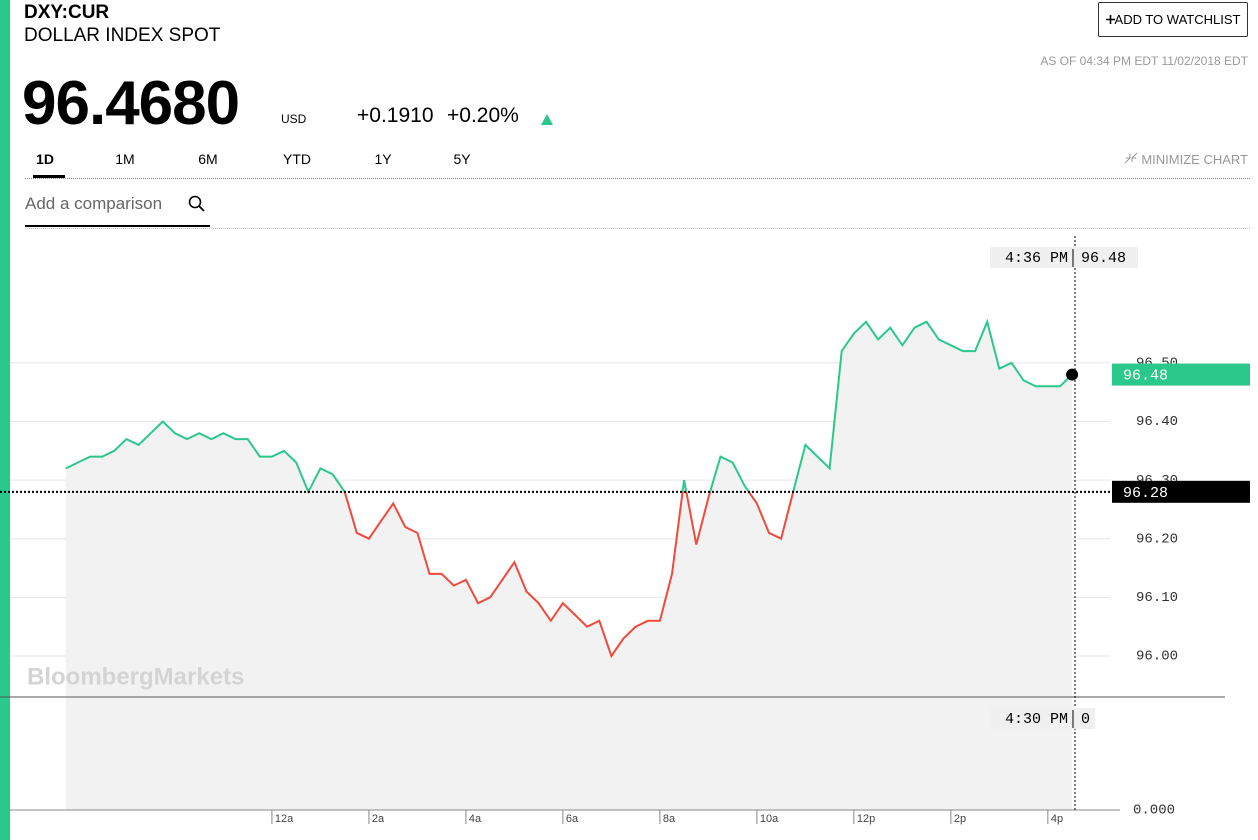 Image resolution: width=1258 pixels, height=840 pixels. Describe the element at coordinates (378, 819) in the screenshot. I see `x-tick-label: 2a` at that location.